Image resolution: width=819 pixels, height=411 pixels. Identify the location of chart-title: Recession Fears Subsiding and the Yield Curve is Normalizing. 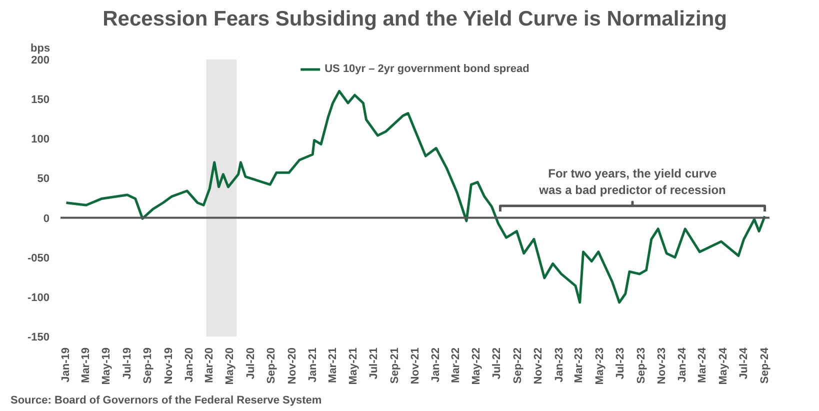
(414, 19).